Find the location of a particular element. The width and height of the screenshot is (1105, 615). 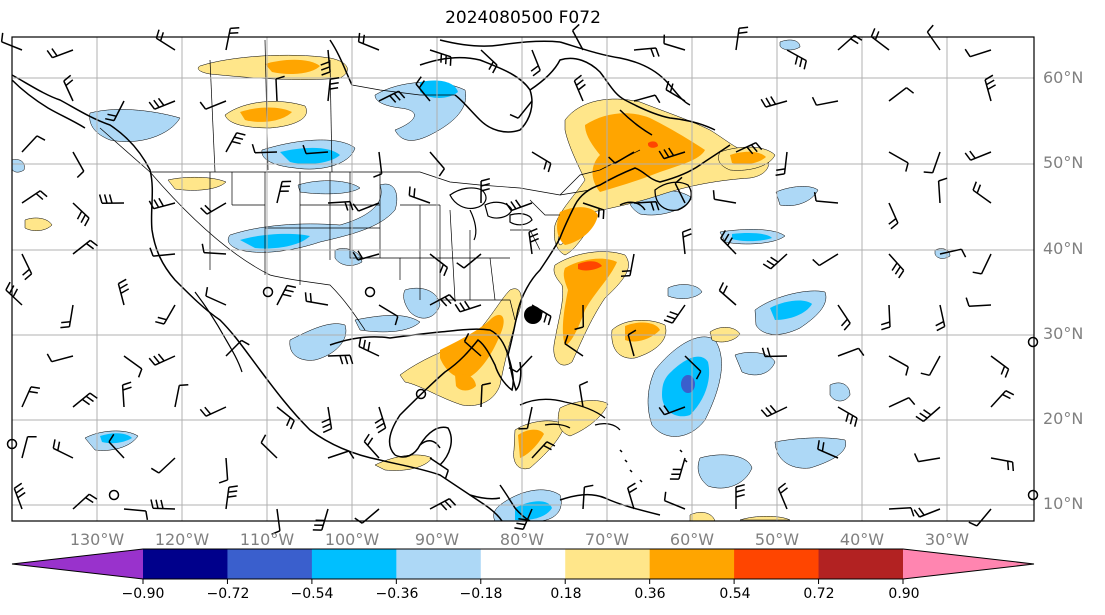

colorbar-tick-label: −0.90 is located at coordinates (143, 594).